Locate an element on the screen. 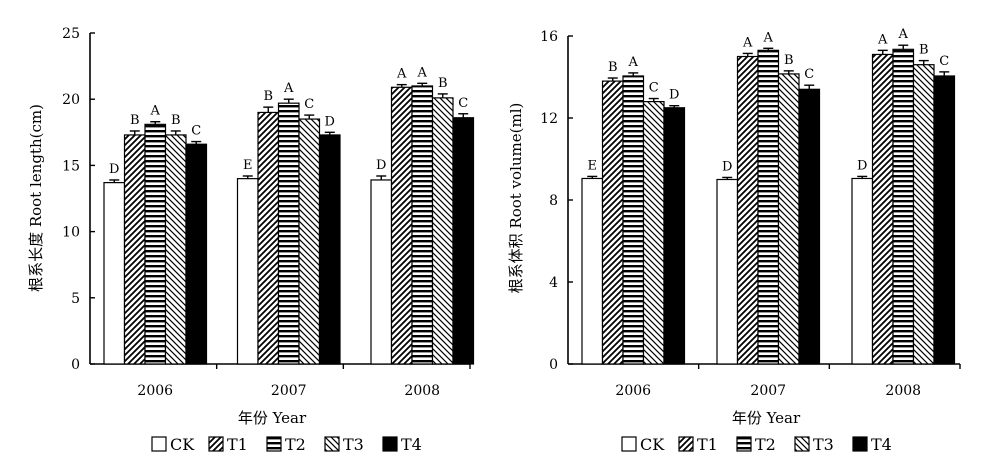 This screenshot has width=1000, height=471. y-tick-label: 20 is located at coordinates (71, 100).